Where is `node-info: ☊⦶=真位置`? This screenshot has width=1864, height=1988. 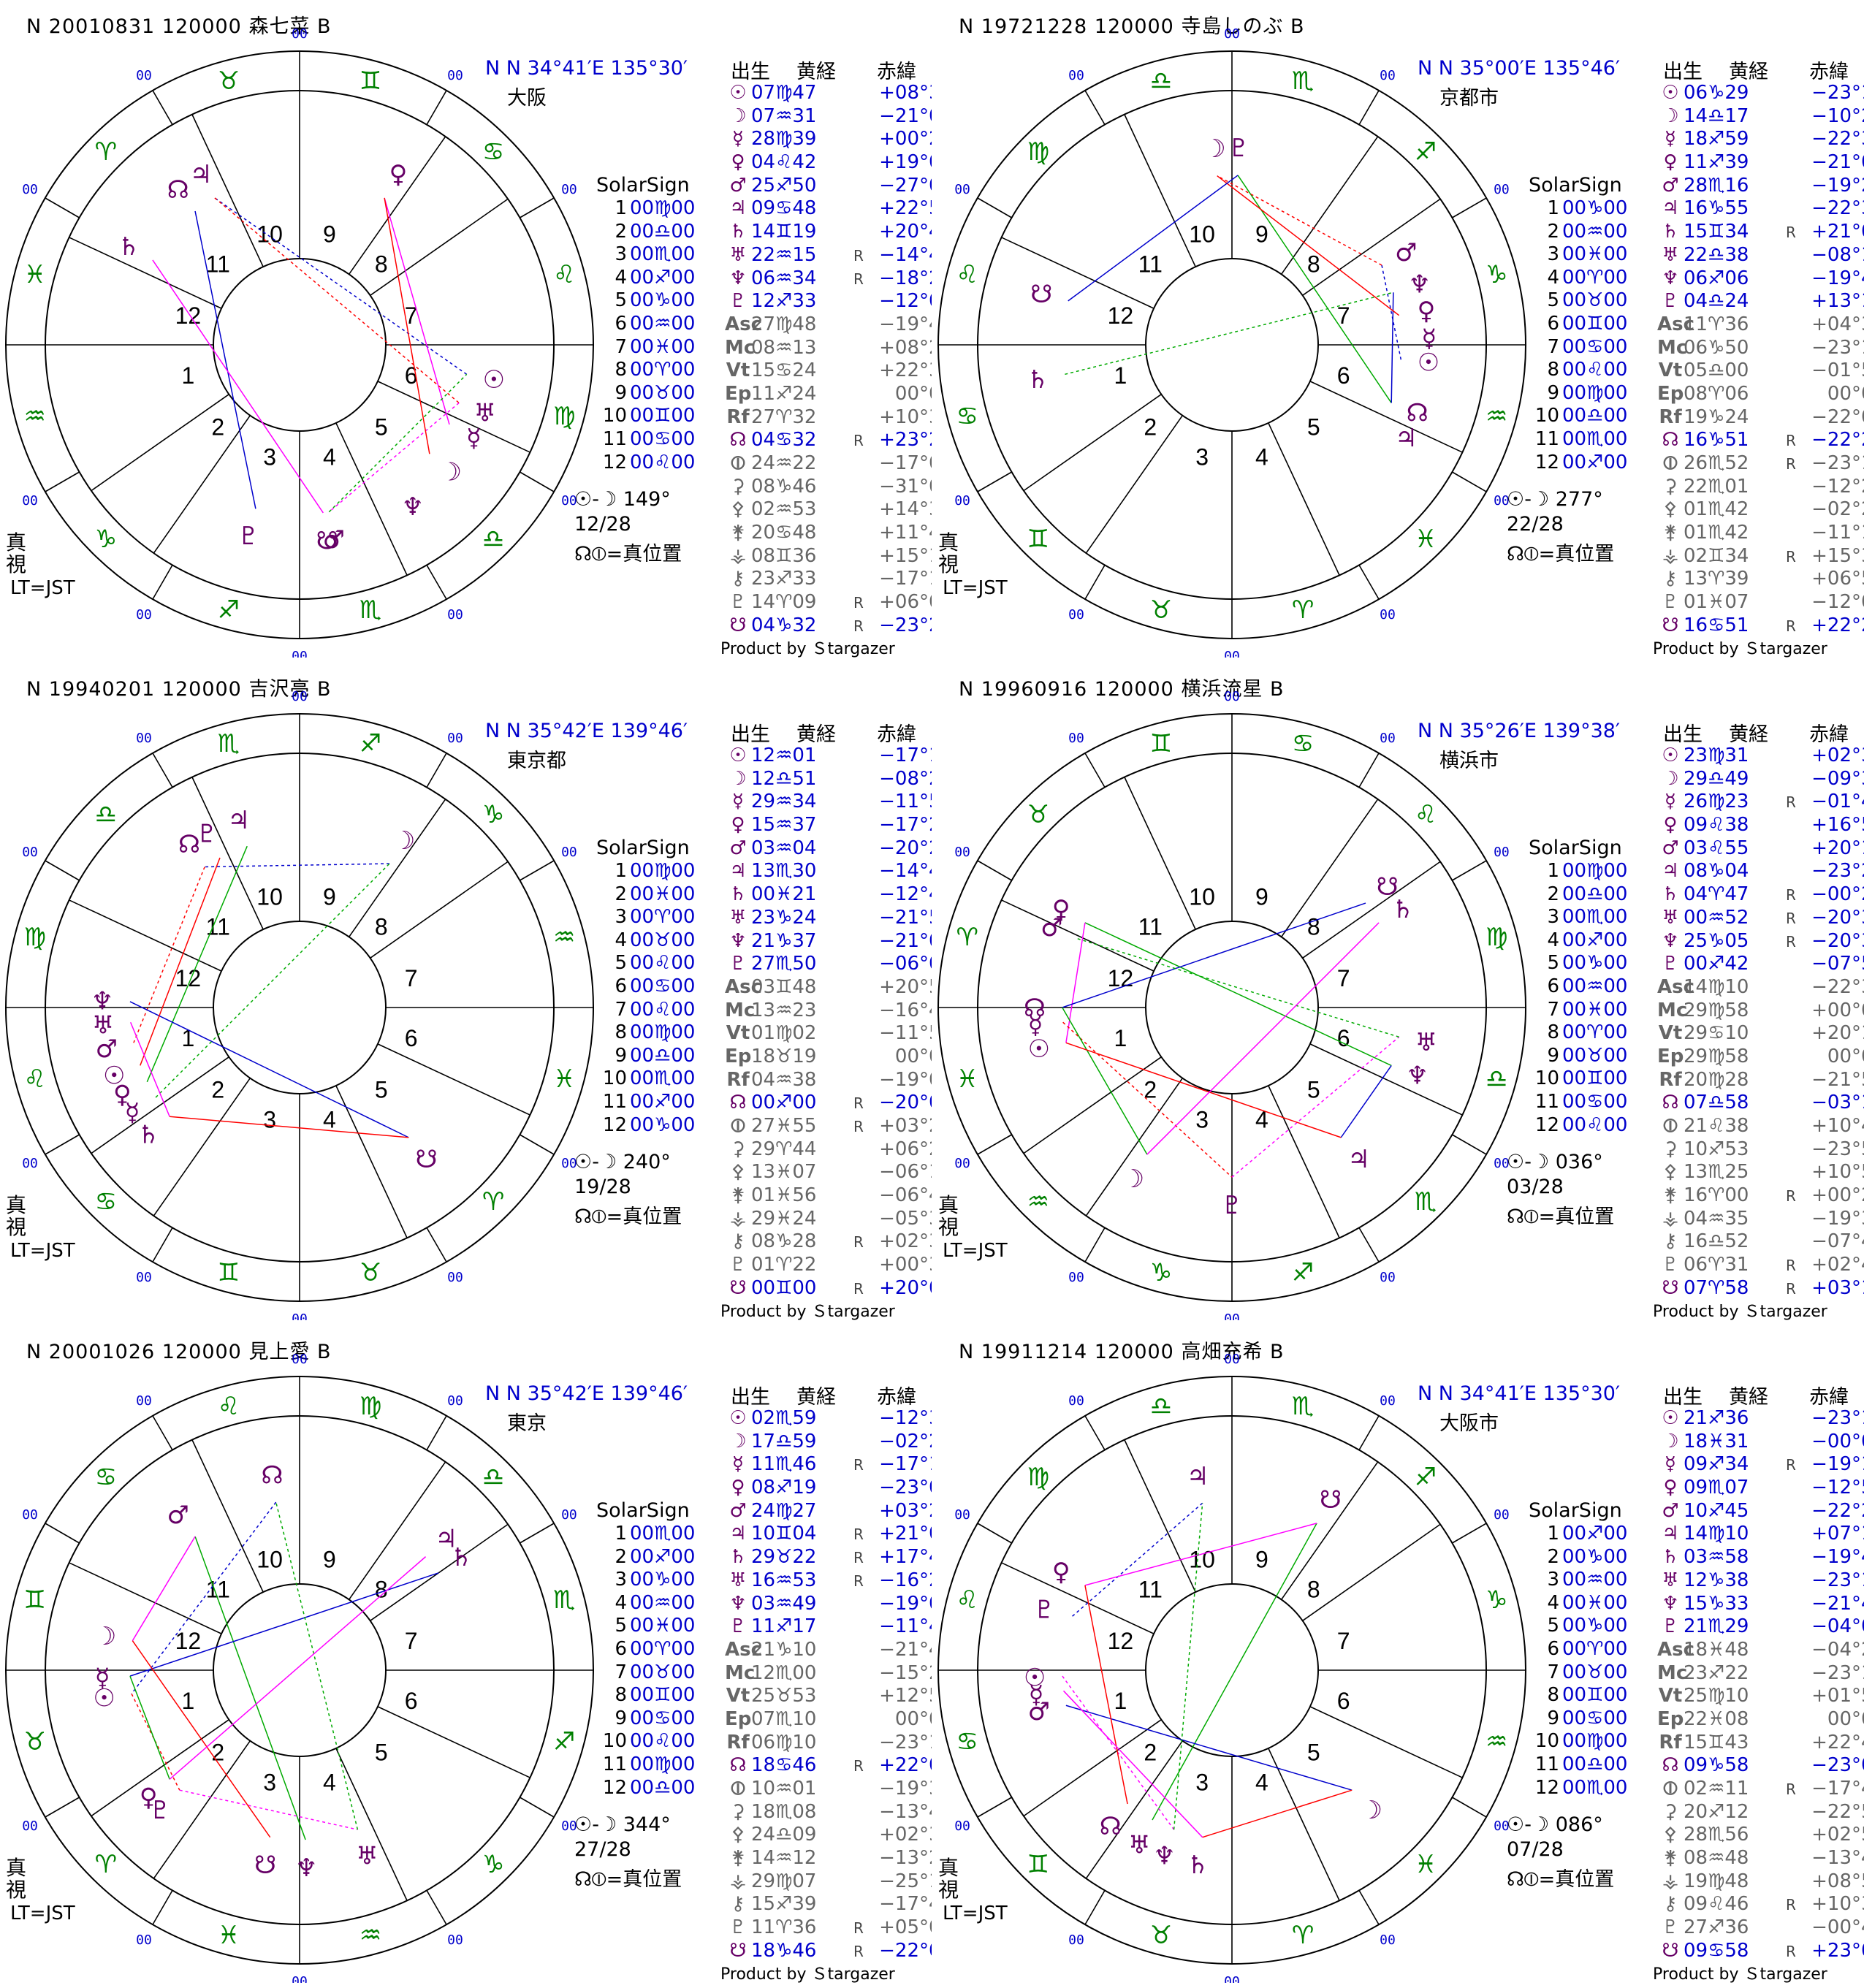 node-info: ☊⦶=真位置 is located at coordinates (1561, 1879).